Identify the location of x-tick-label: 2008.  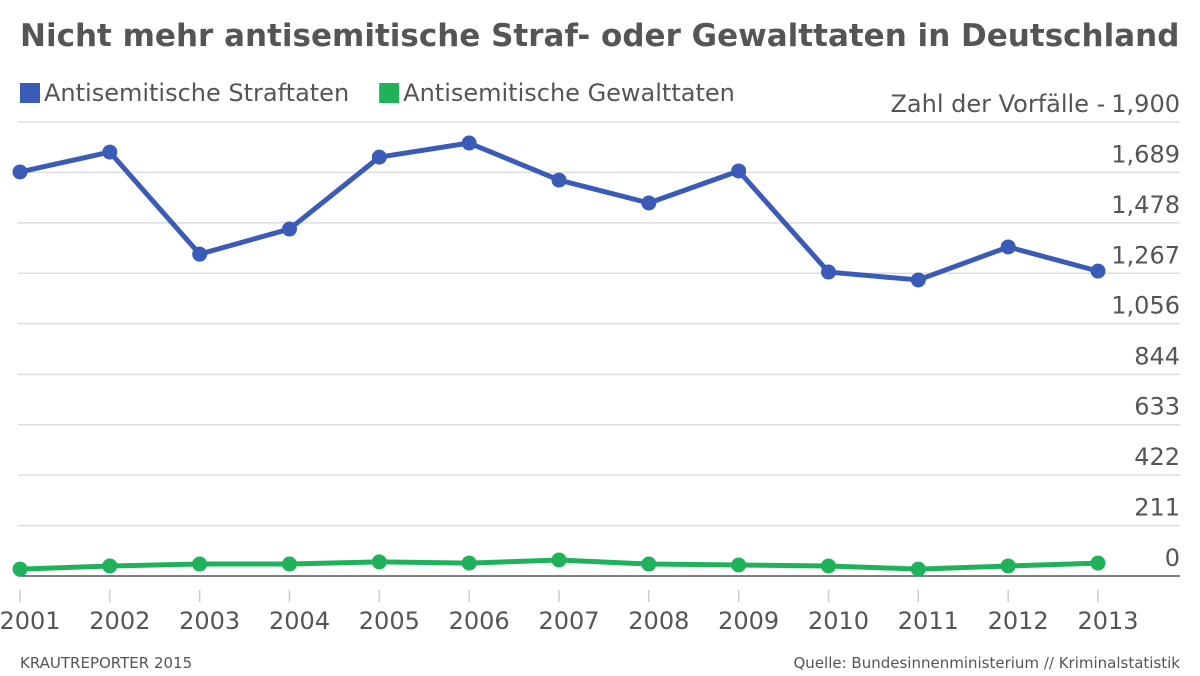
(658, 621).